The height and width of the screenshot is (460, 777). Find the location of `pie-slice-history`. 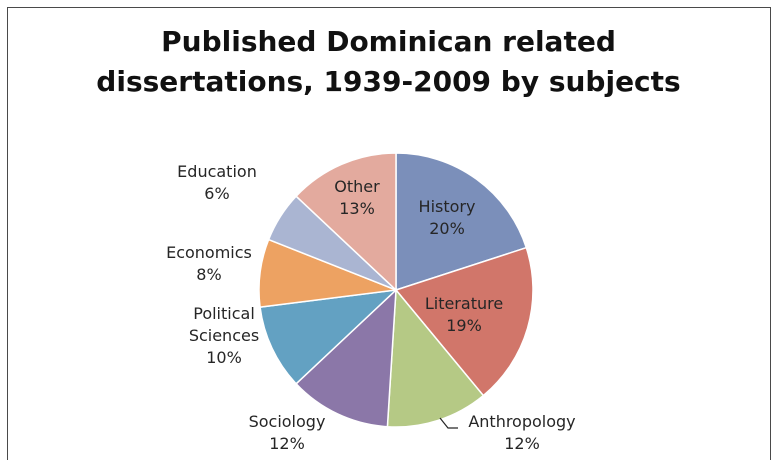

pie-slice-history is located at coordinates (461, 222).